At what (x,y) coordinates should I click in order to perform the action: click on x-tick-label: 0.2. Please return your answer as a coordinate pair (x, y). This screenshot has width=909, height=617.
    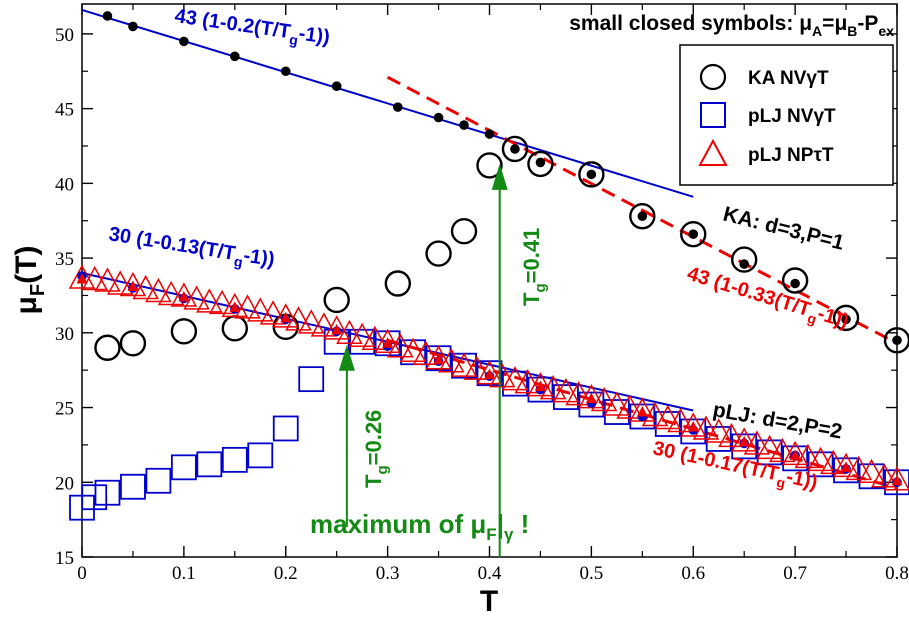
    Looking at the image, I should click on (286, 573).